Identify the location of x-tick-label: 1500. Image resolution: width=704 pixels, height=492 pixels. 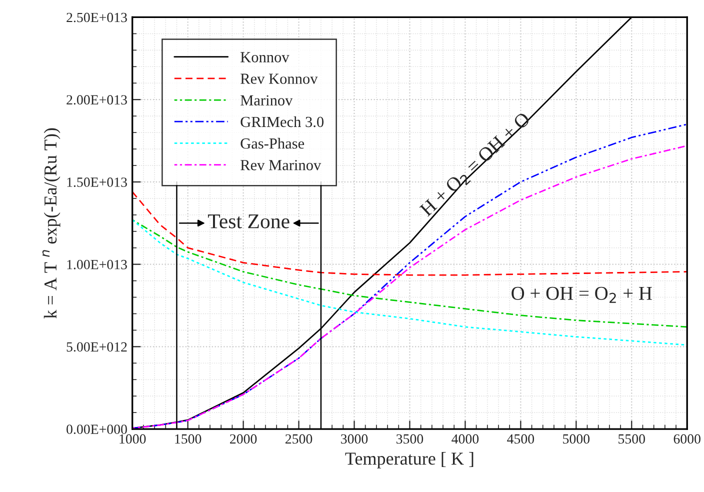
(188, 439).